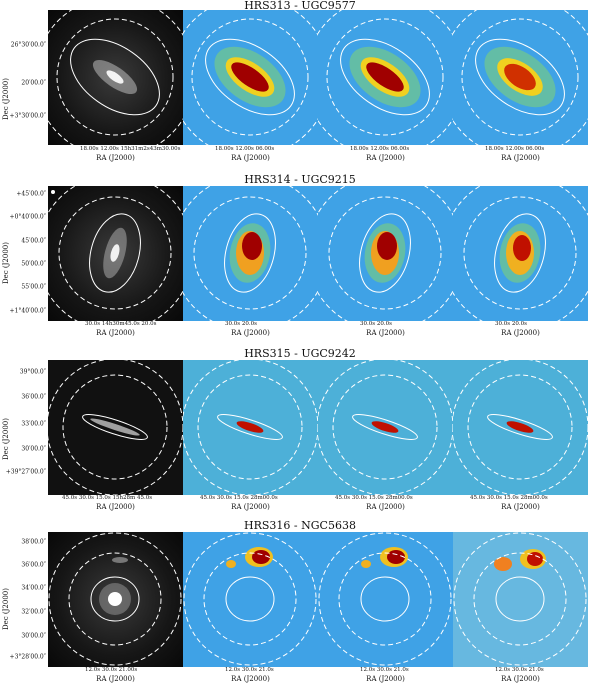 This screenshot has width=600, height=685. Describe the element at coordinates (300, 179) in the screenshot. I see `row-title: HRS314 - UGC9215` at that location.